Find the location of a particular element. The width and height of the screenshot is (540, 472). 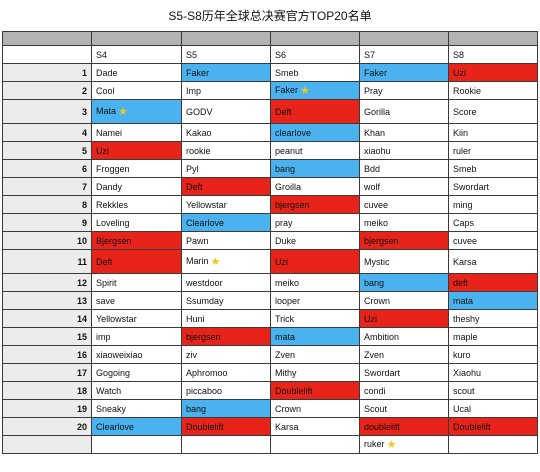

player-cell: Clearlove is located at coordinates (226, 222).